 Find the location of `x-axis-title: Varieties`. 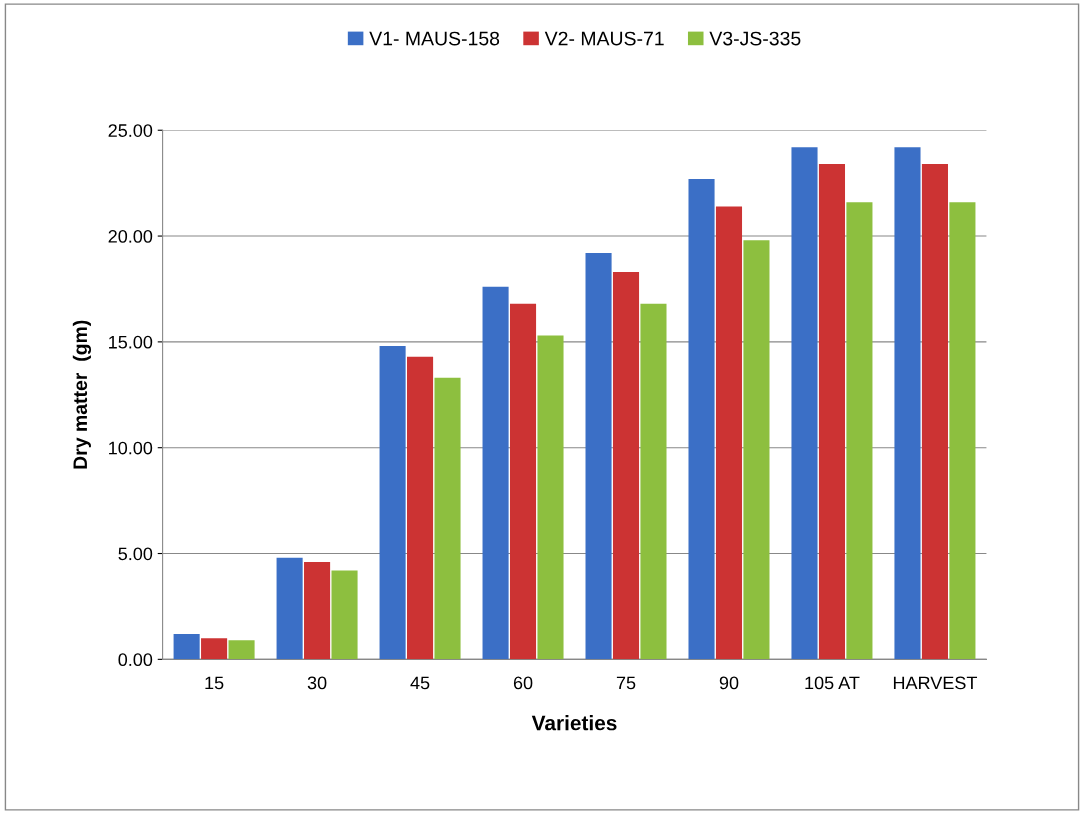

x-axis-title: Varieties is located at coordinates (574, 723).